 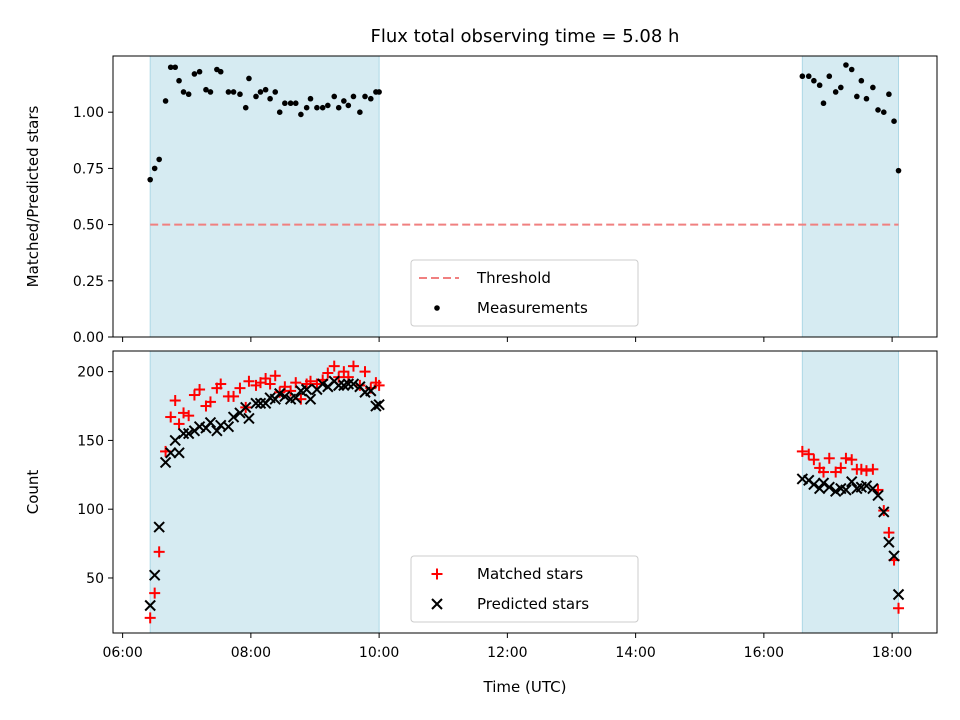 I want to click on y-tick-label: 100, so click(x=90, y=510).